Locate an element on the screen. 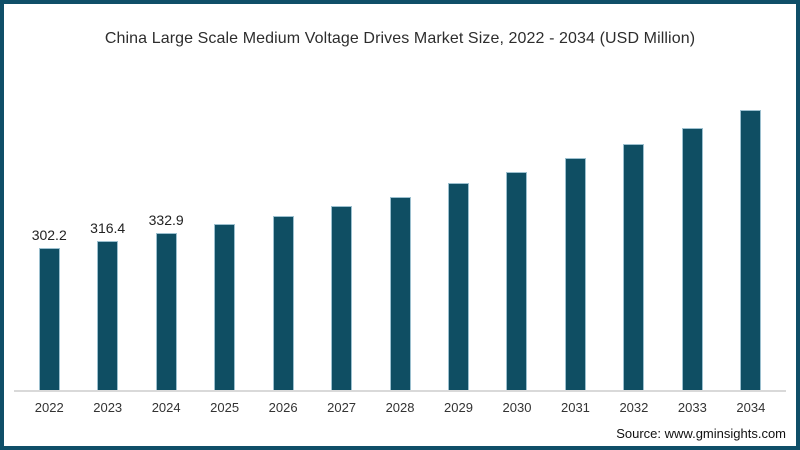  bar-value-label-2023: 316.4 is located at coordinates (108, 228).